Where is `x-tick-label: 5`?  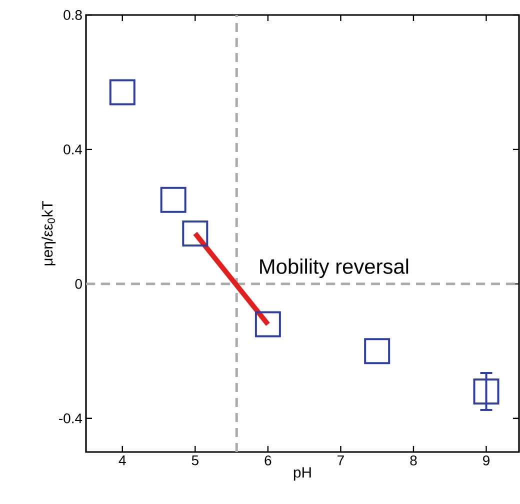 x-tick-label: 5 is located at coordinates (195, 461).